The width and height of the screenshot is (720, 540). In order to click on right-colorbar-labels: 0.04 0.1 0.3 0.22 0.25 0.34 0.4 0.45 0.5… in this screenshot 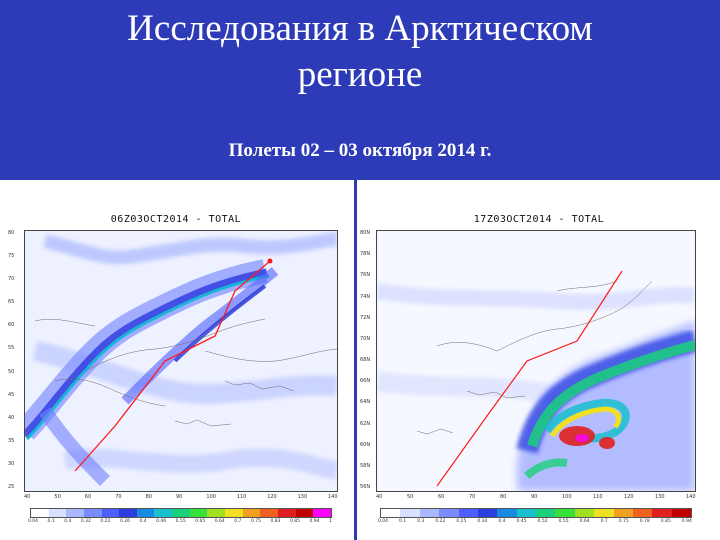, I will do `click(535, 521)`.